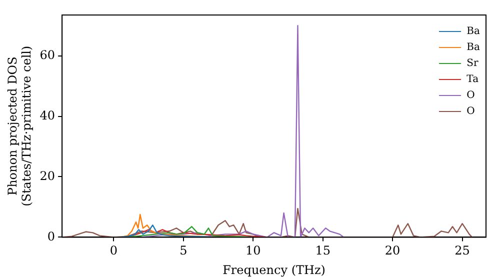 This screenshot has height=280, width=500. What do you see at coordinates (48, 55) in the screenshot?
I see `y-tick-label: 60` at bounding box center [48, 55].